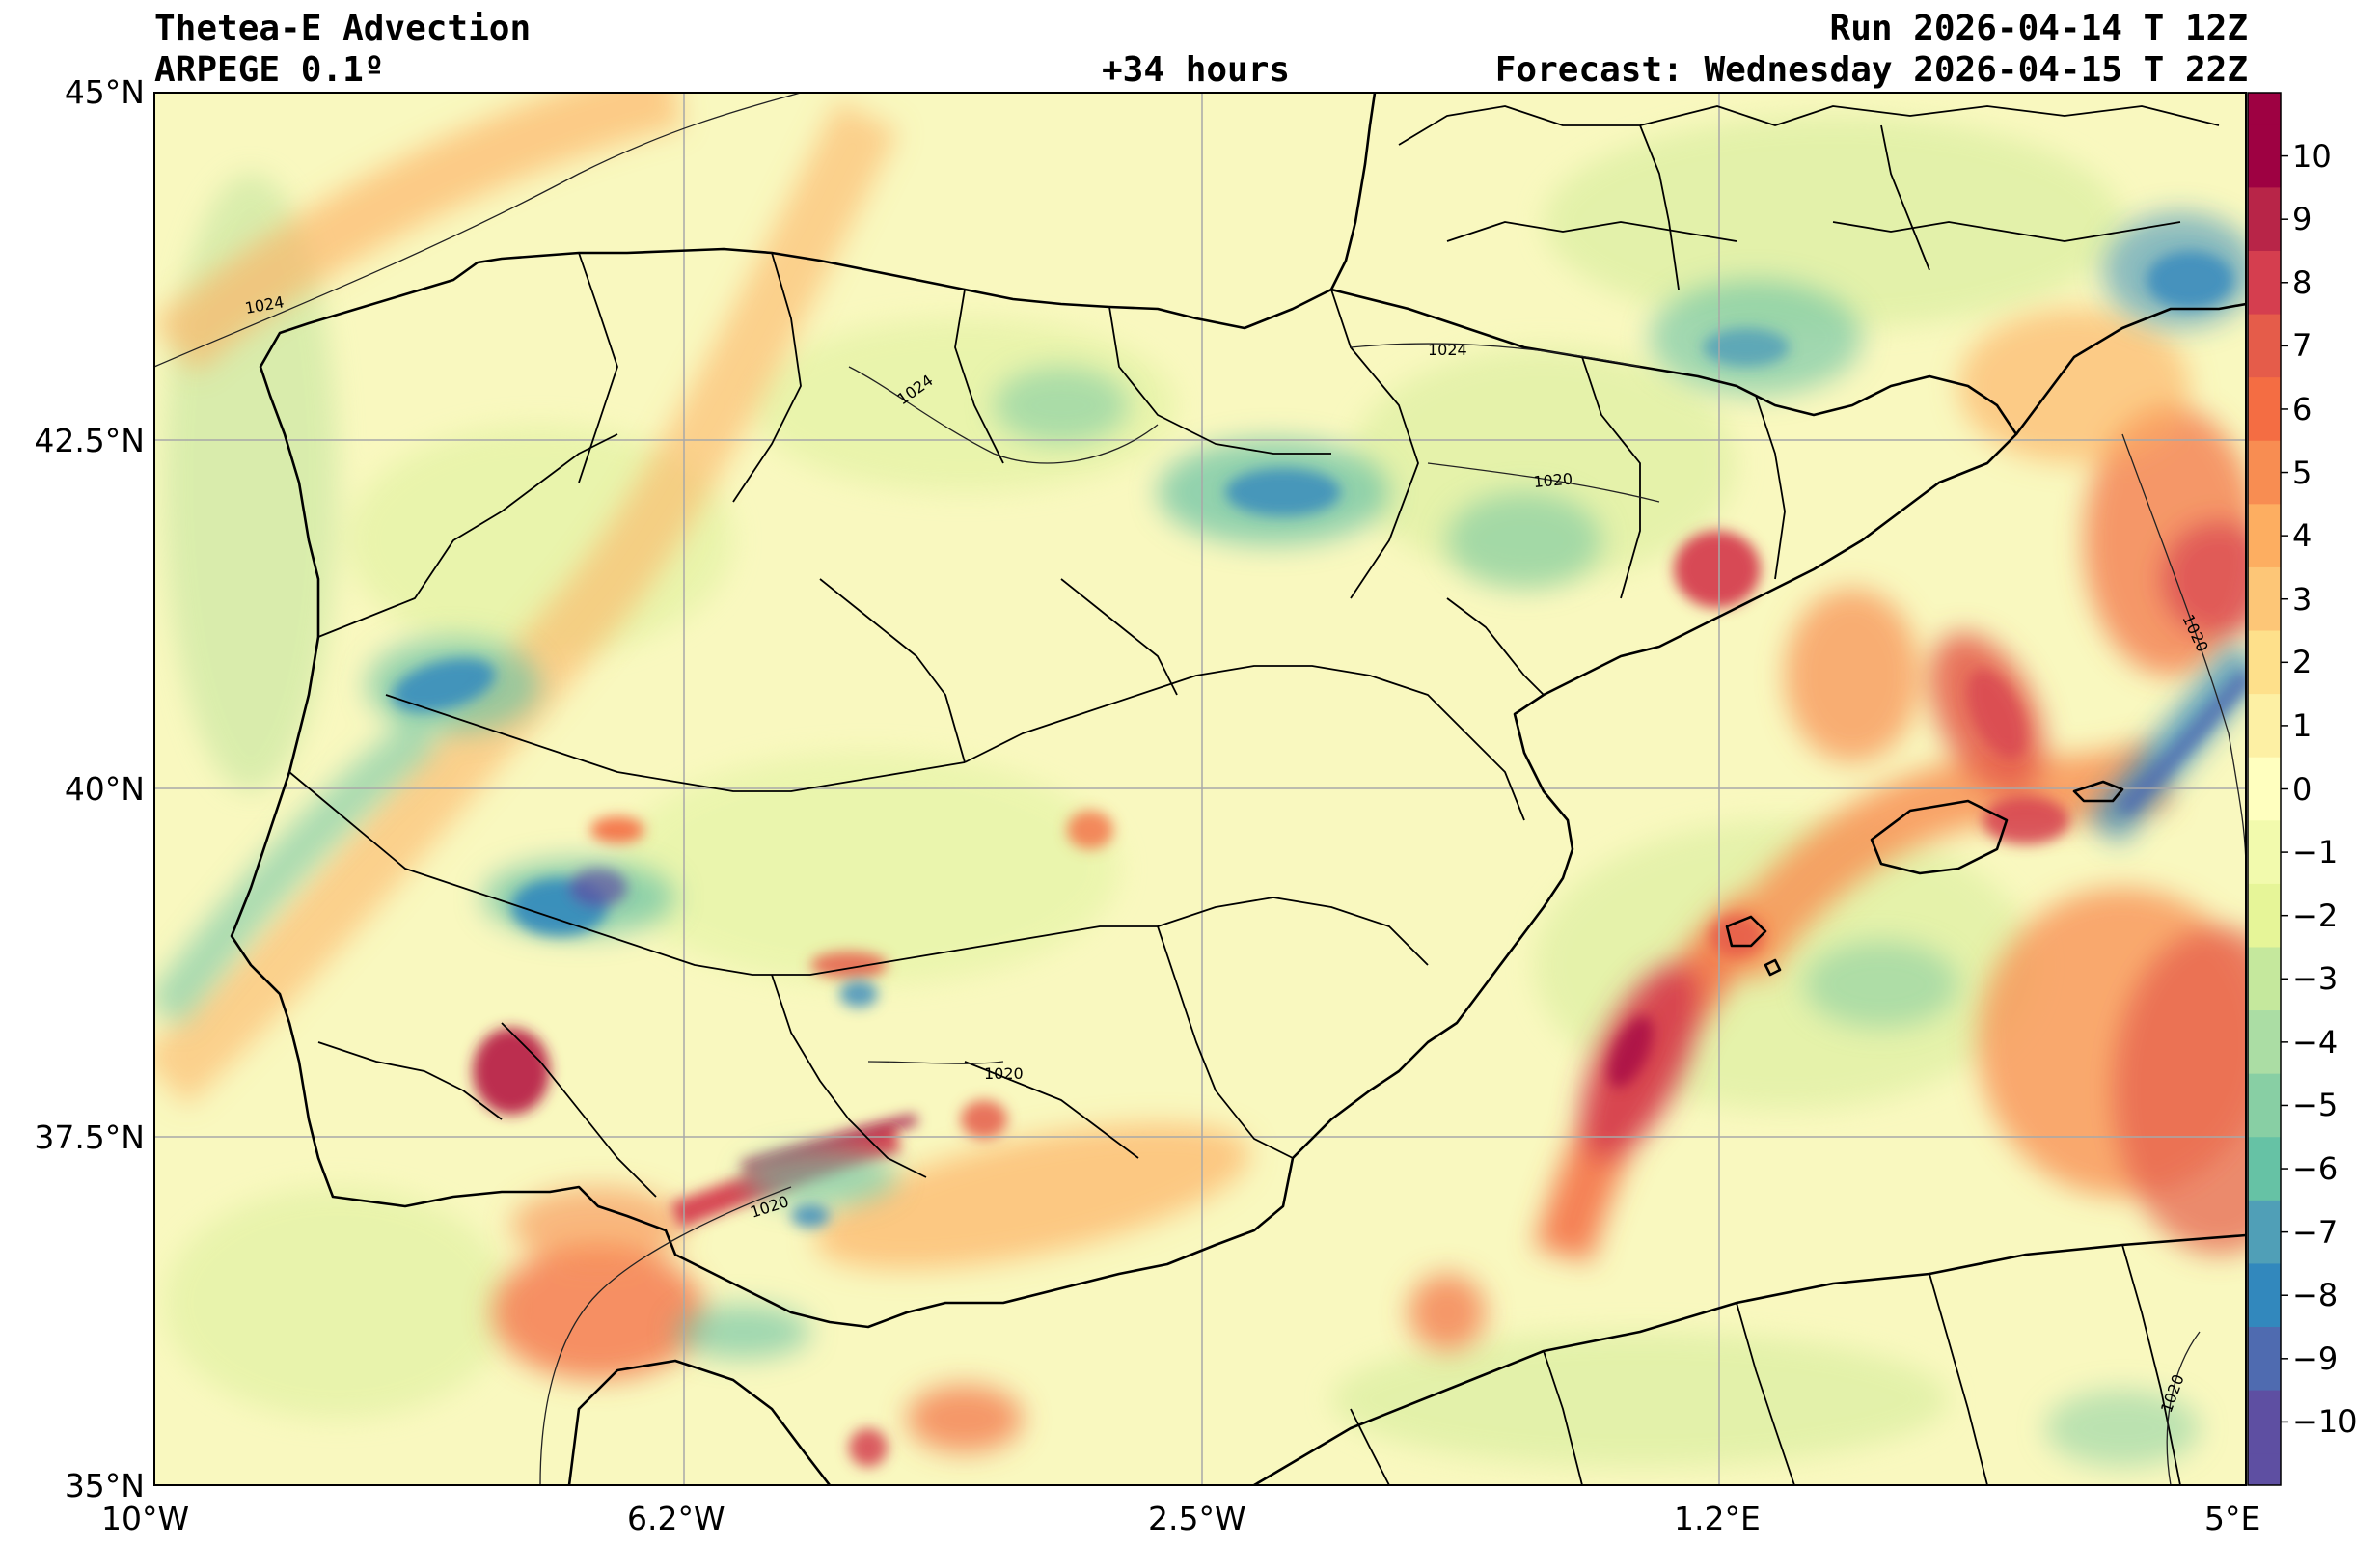 This screenshot has height=1546, width=2380. Describe the element at coordinates (2302, 472) in the screenshot. I see `colorbar-tick-label: 5` at that location.